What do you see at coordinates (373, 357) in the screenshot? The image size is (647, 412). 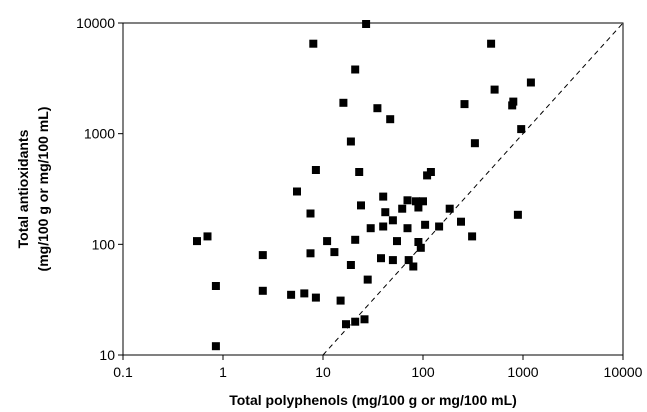 I see `x-axis-ticks` at bounding box center [373, 357].